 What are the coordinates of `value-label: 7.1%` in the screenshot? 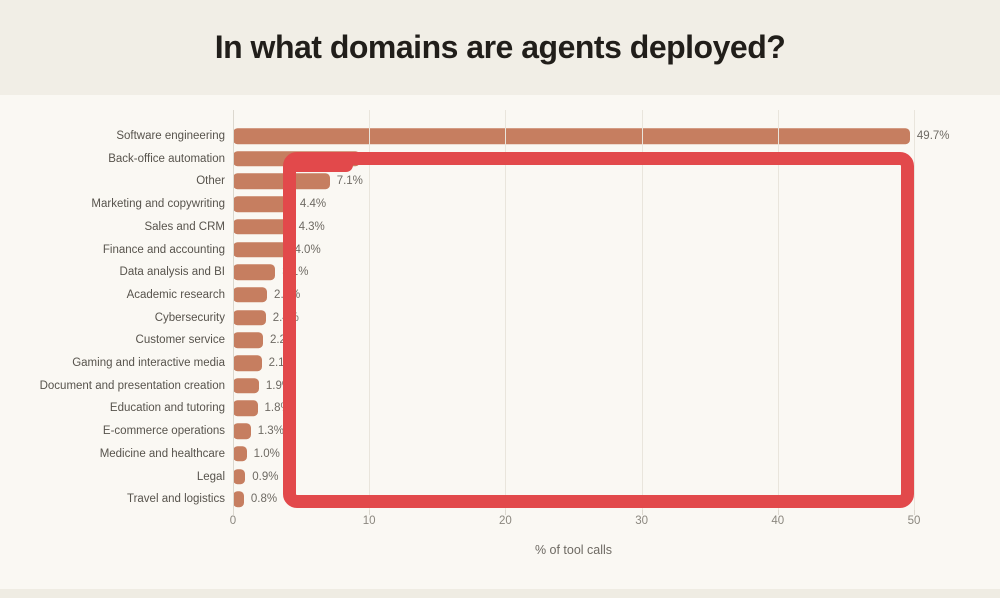 It's located at (349, 181).